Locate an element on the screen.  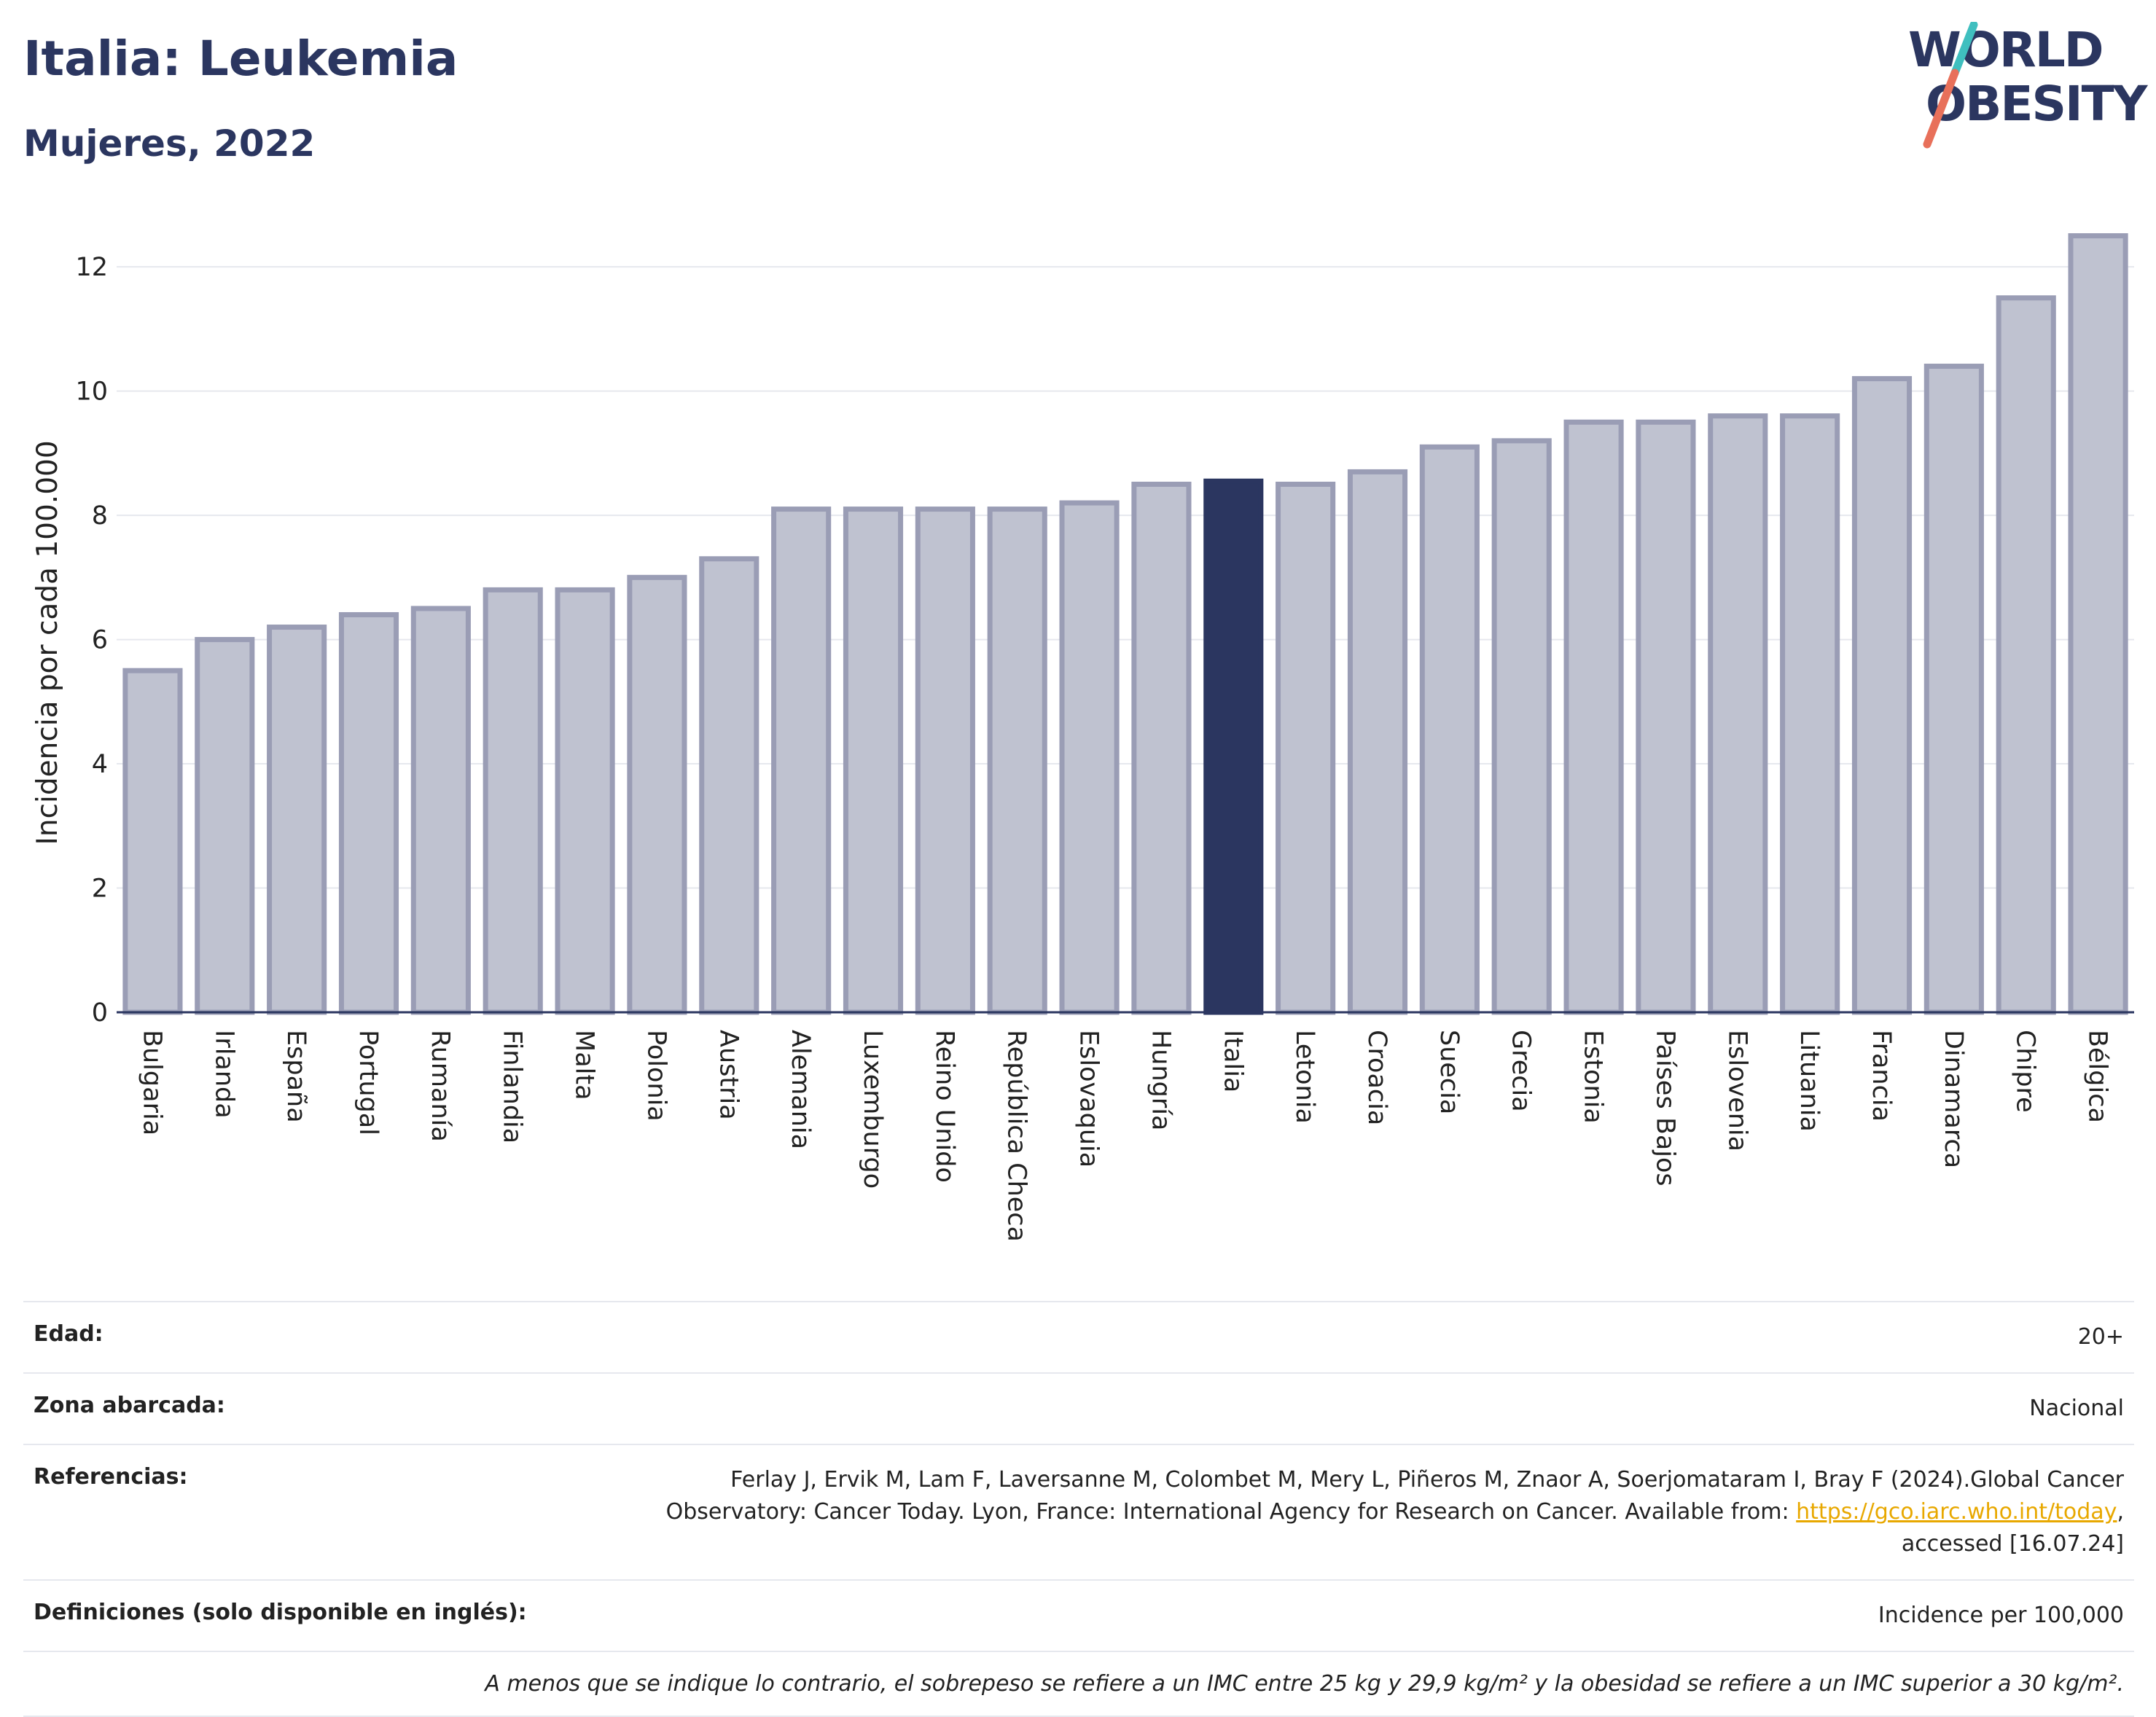
x-tick-label: Hungría is located at coordinates (1160, 1080).